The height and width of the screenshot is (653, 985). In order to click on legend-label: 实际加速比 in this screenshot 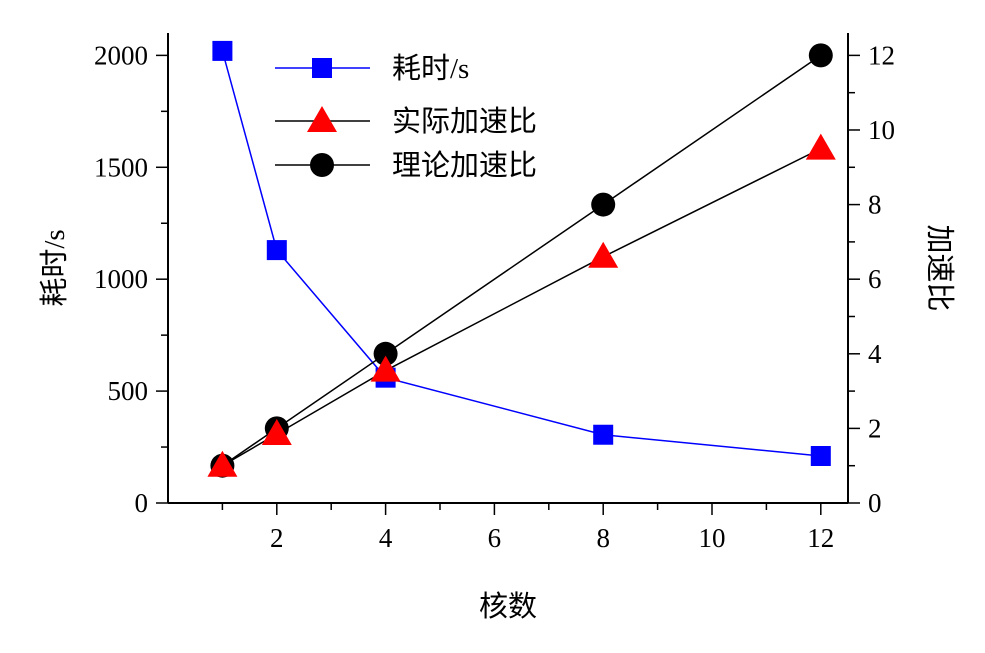, I will do `click(464, 121)`.